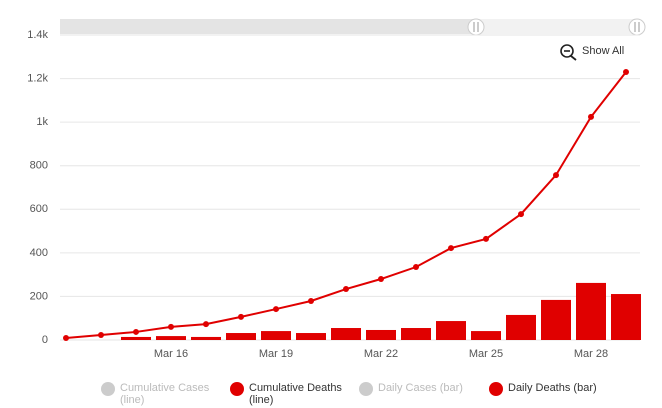 Image resolution: width=662 pixels, height=408 pixels. I want to click on y-tick-label: 600, so click(39, 209).